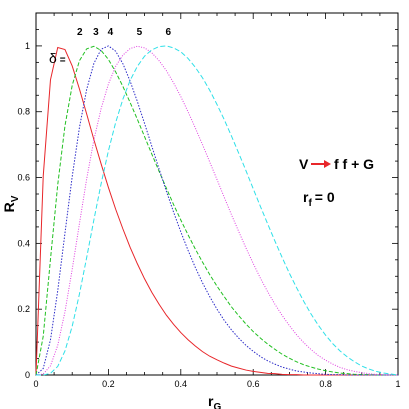  Describe the element at coordinates (216, 384) in the screenshot. I see `x-tick-labels: 0 0.2 0.4 0.6 0.8 1` at that location.